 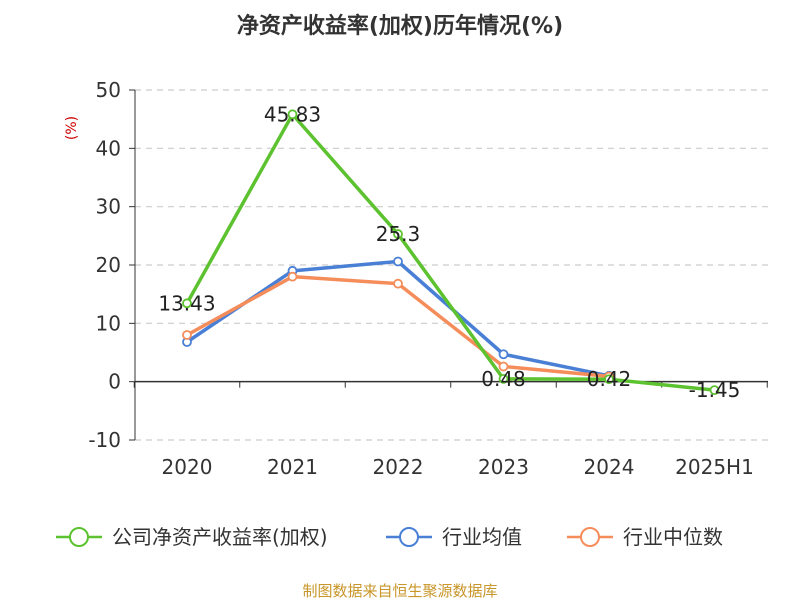 I want to click on data-label: 0.42, so click(x=609, y=379).